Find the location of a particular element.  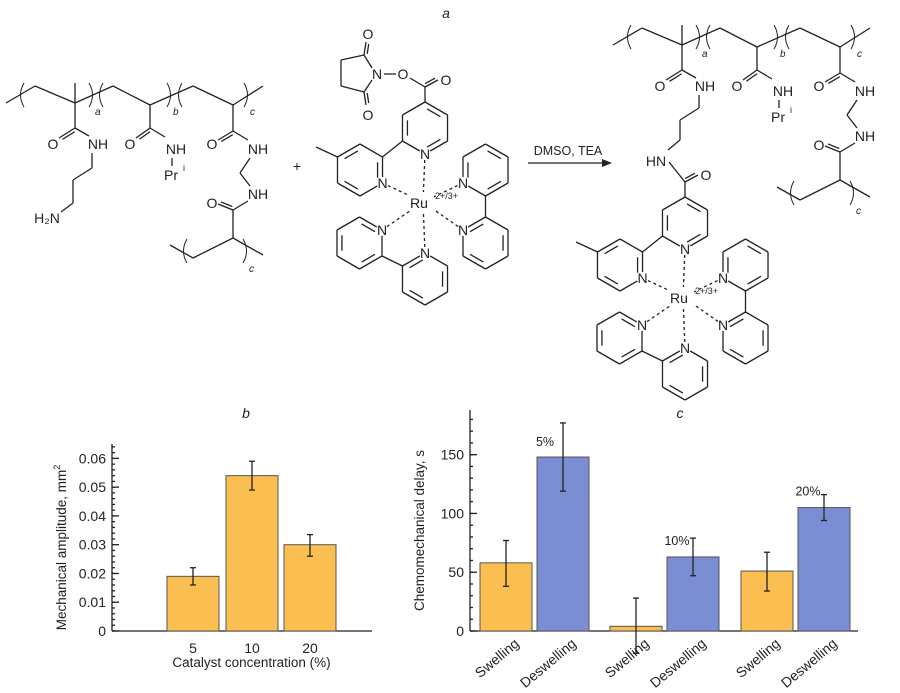

nitrogen-label: N is located at coordinates (685, 348).